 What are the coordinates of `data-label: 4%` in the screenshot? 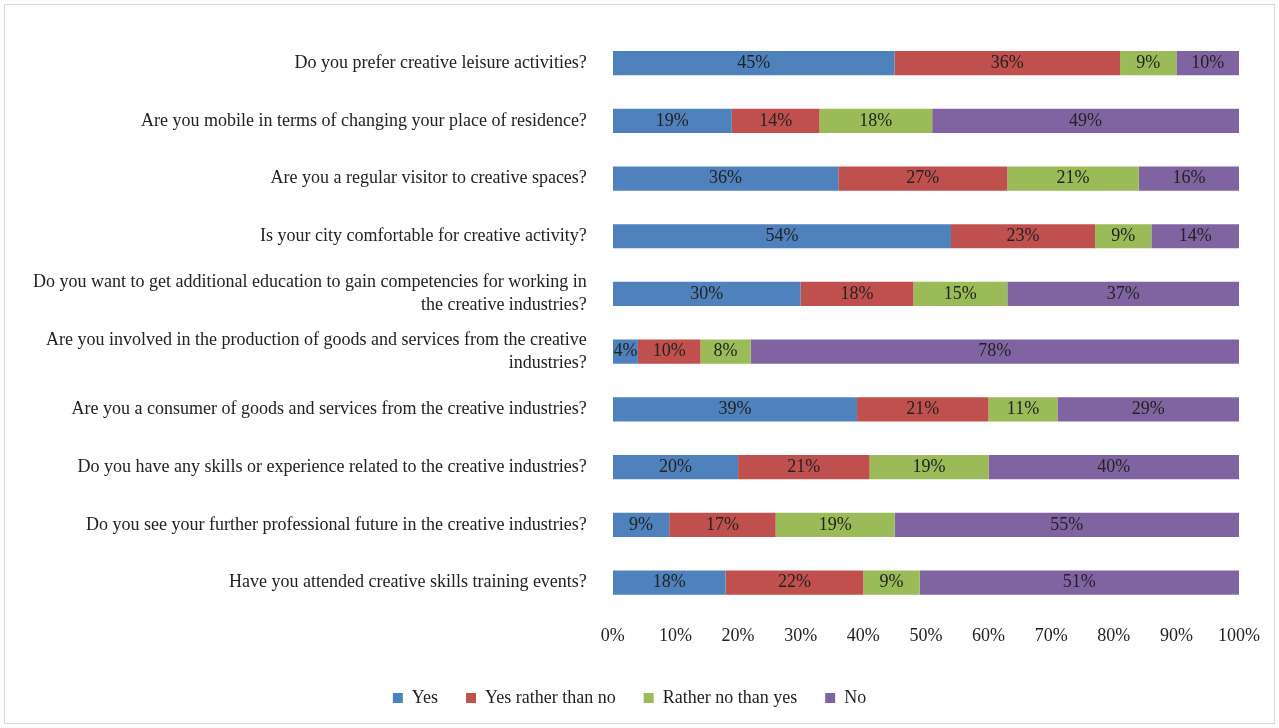 It's located at (625, 350).